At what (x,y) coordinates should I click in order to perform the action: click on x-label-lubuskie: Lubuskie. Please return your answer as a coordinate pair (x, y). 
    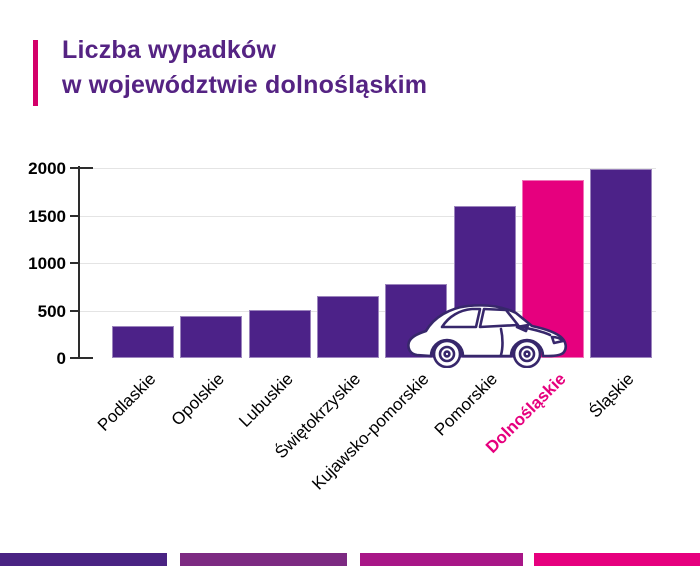
    Looking at the image, I should click on (265, 400).